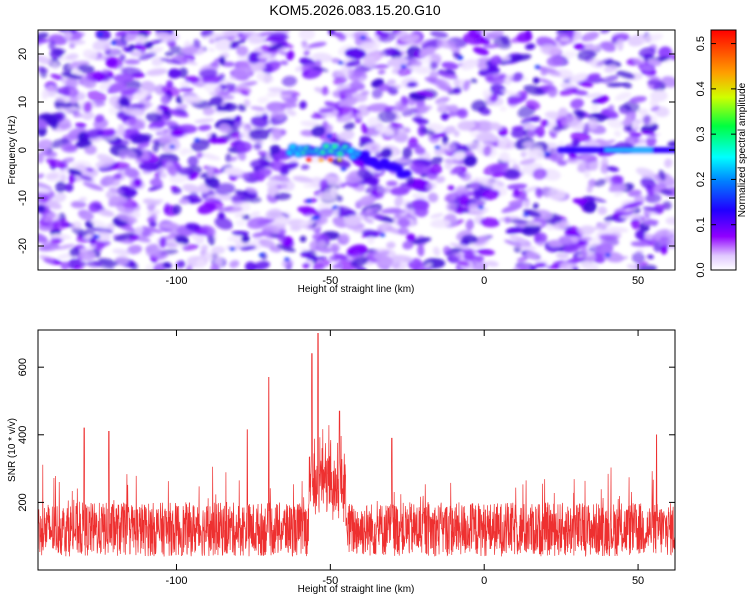  I want to click on snr-xlabel: Height of straight line (km), so click(356, 589).